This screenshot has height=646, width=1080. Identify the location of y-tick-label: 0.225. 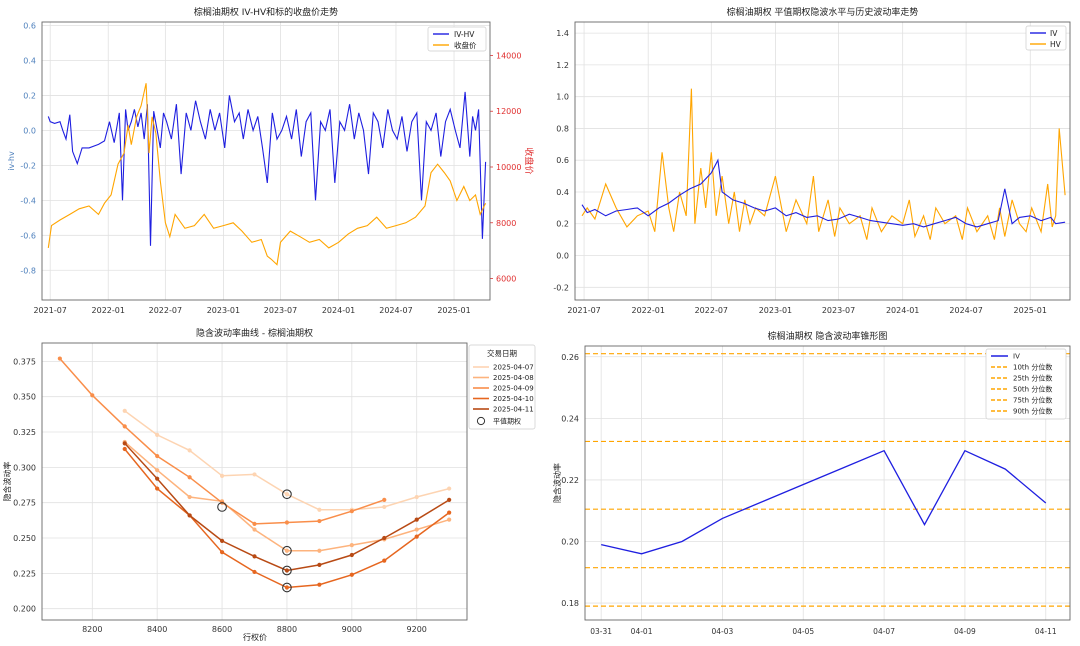
(24, 573).